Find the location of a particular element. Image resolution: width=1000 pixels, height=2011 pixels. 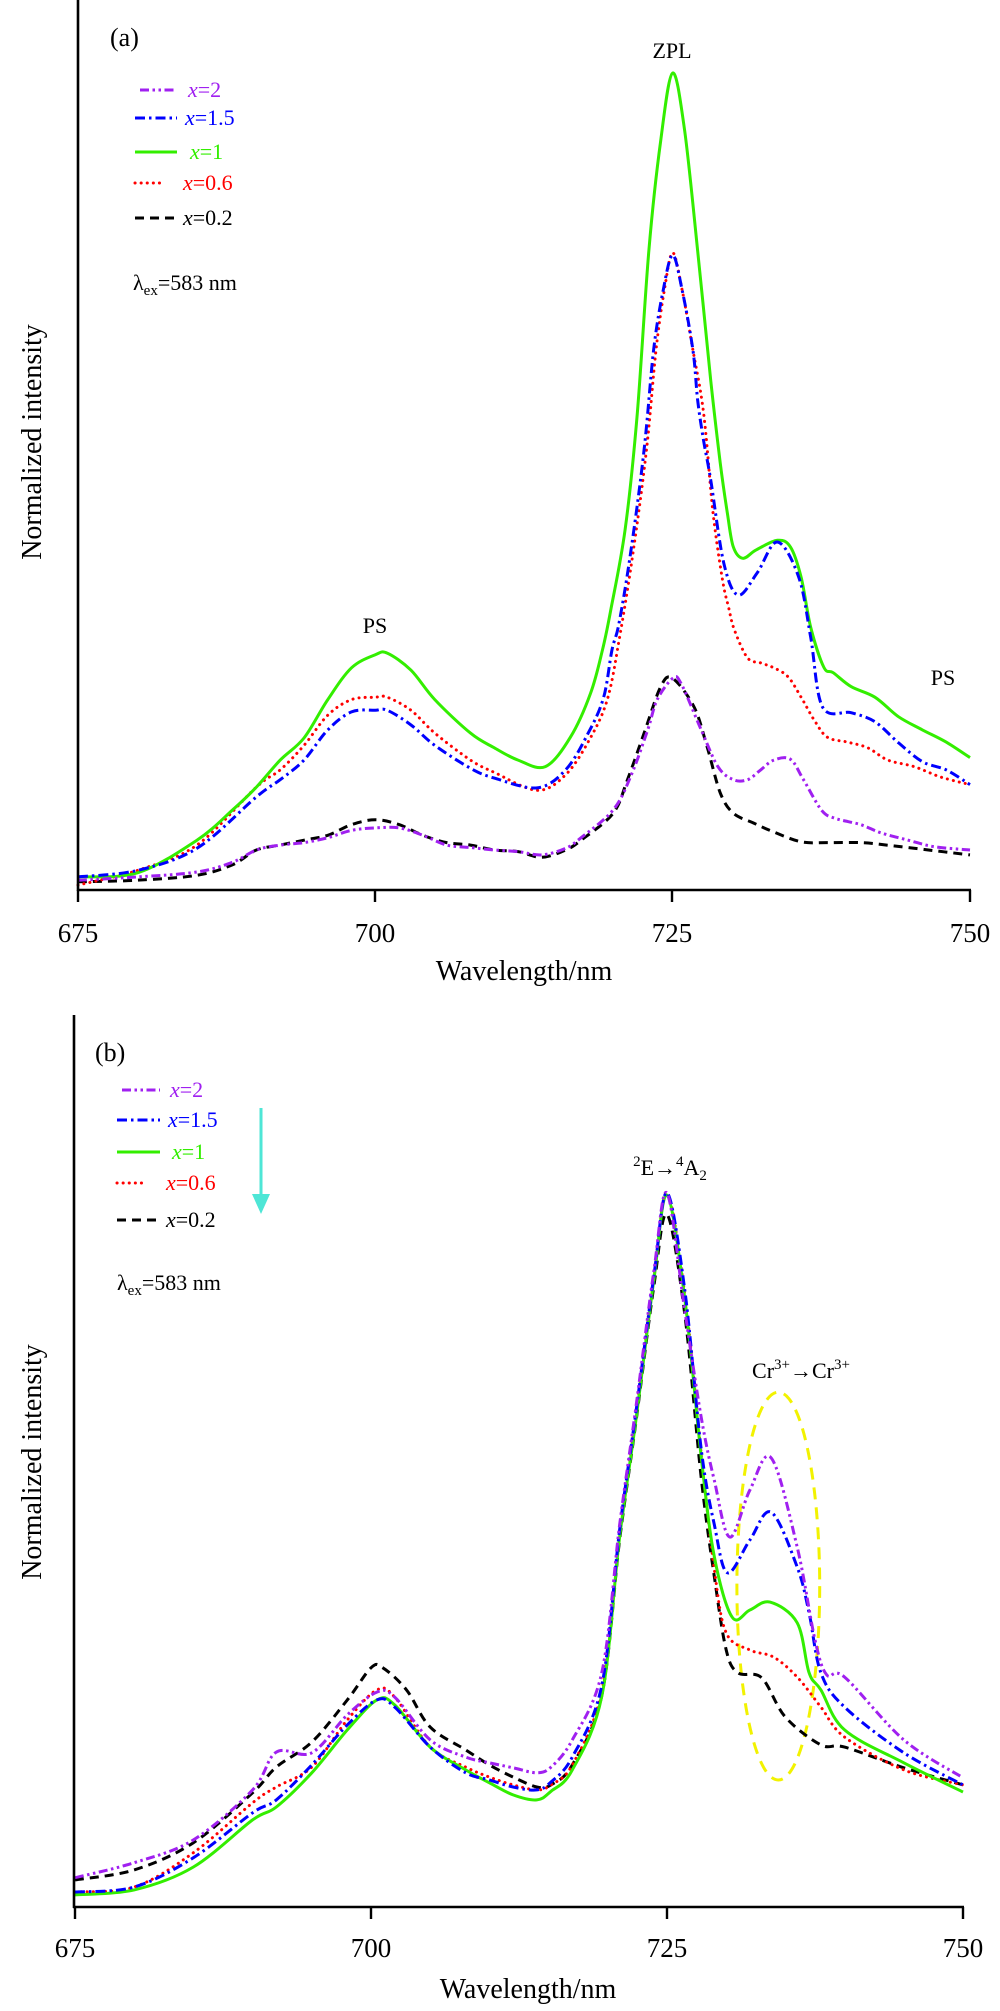

annotation-transition-2e-4a2: 2E→4A2 is located at coordinates (670, 1169).